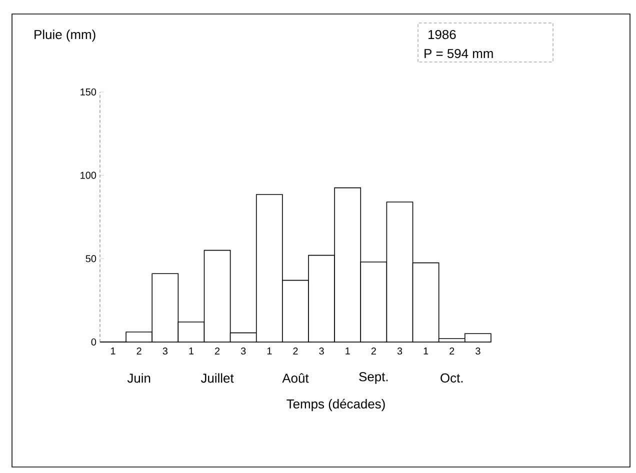 This screenshot has height=473, width=636. Describe the element at coordinates (88, 175) in the screenshot. I see `y-tick-label: 100` at that location.